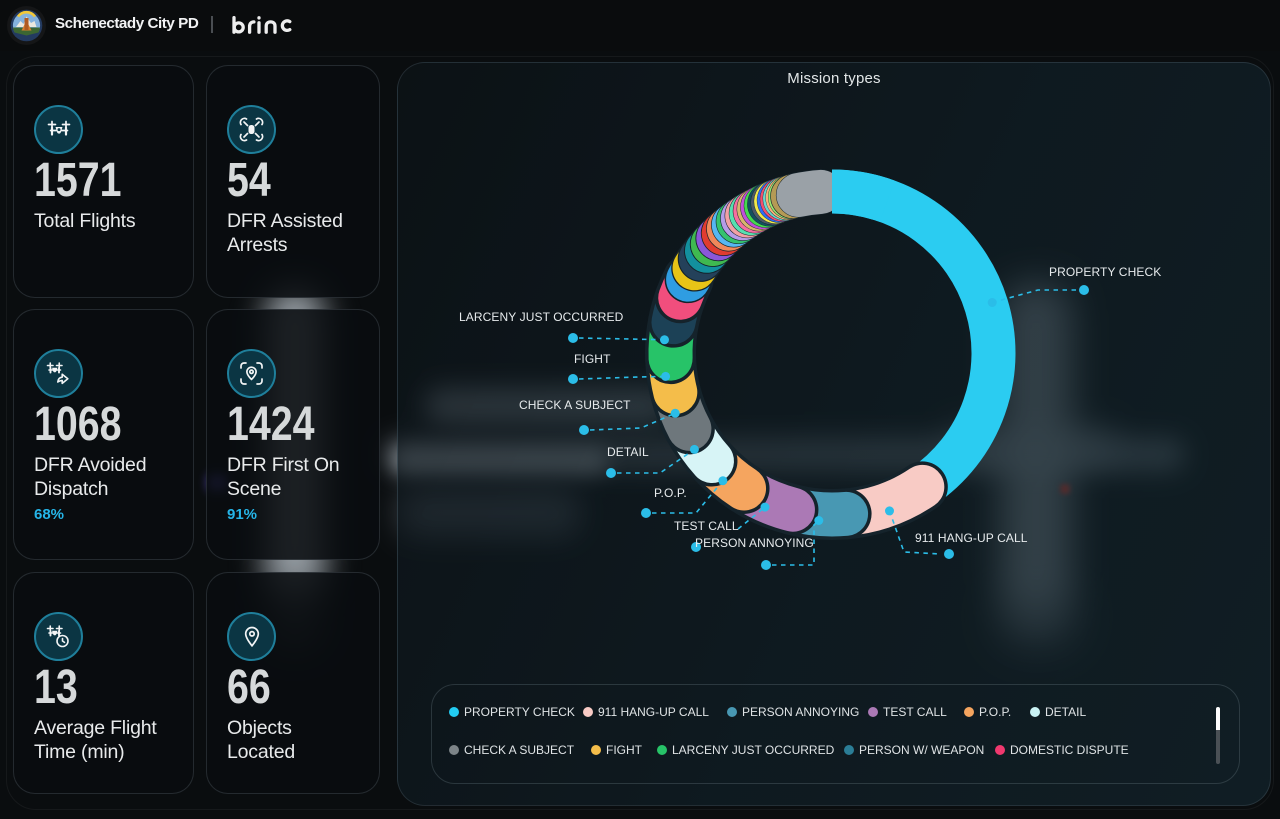  I want to click on svg-text: CHECK A SUBJECT, so click(575, 405).